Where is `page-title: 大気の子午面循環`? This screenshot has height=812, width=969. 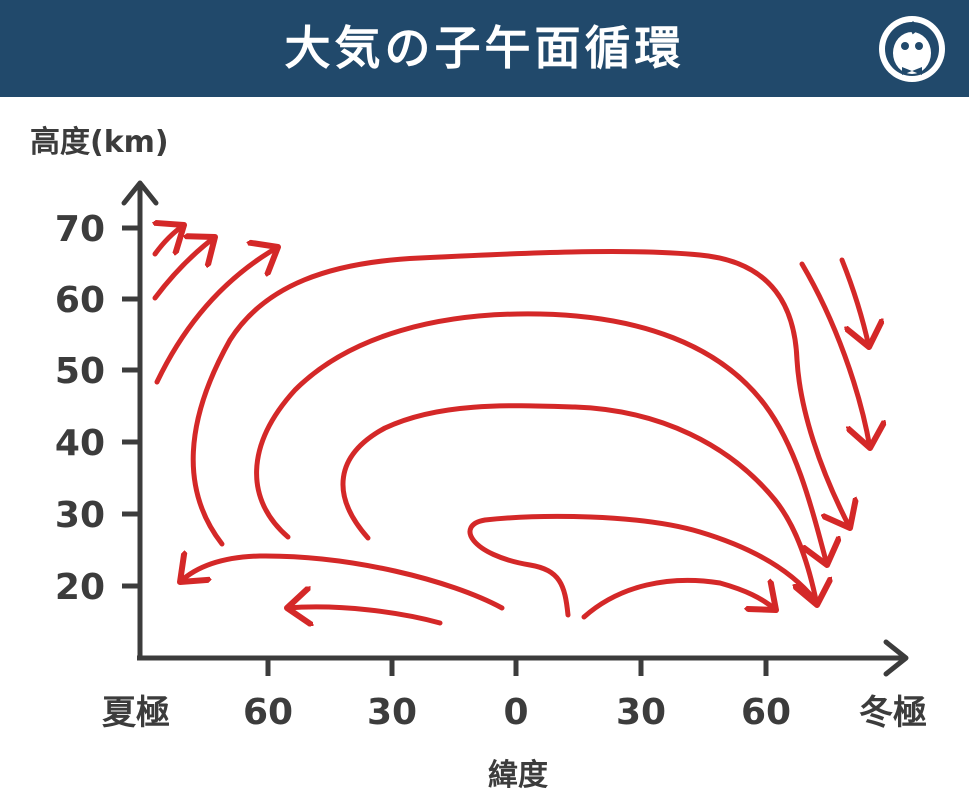 page-title: 大気の子午面循環 is located at coordinates (484, 48).